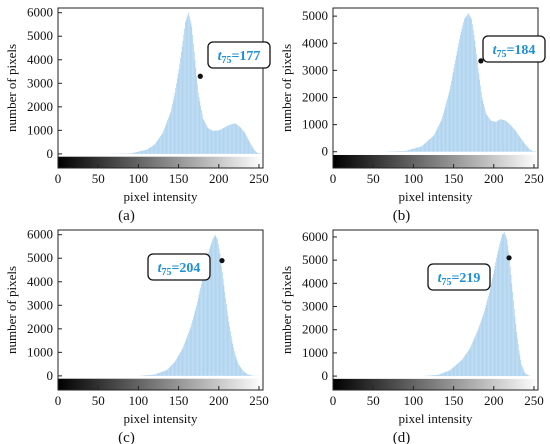 Image resolution: width=550 pixels, height=444 pixels. Describe the element at coordinates (459, 277) in the screenshot. I see `threshold-label-box` at that location.